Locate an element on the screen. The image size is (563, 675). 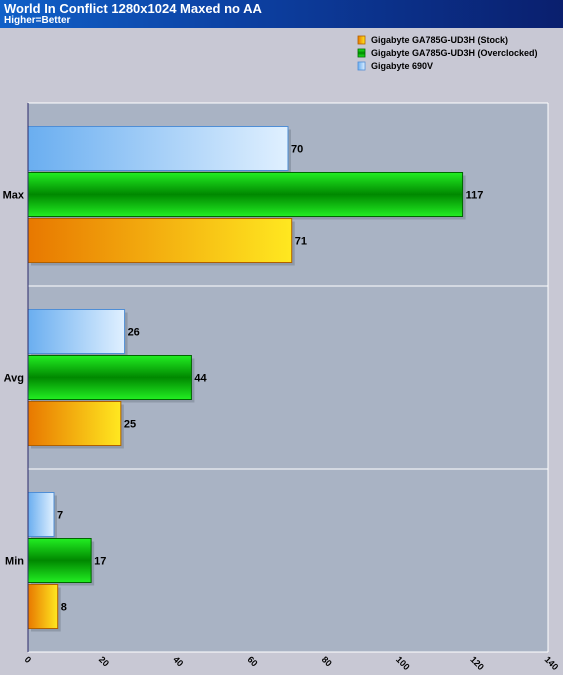
data-label-max-gigabyte-690v: 70 is located at coordinates (297, 150).